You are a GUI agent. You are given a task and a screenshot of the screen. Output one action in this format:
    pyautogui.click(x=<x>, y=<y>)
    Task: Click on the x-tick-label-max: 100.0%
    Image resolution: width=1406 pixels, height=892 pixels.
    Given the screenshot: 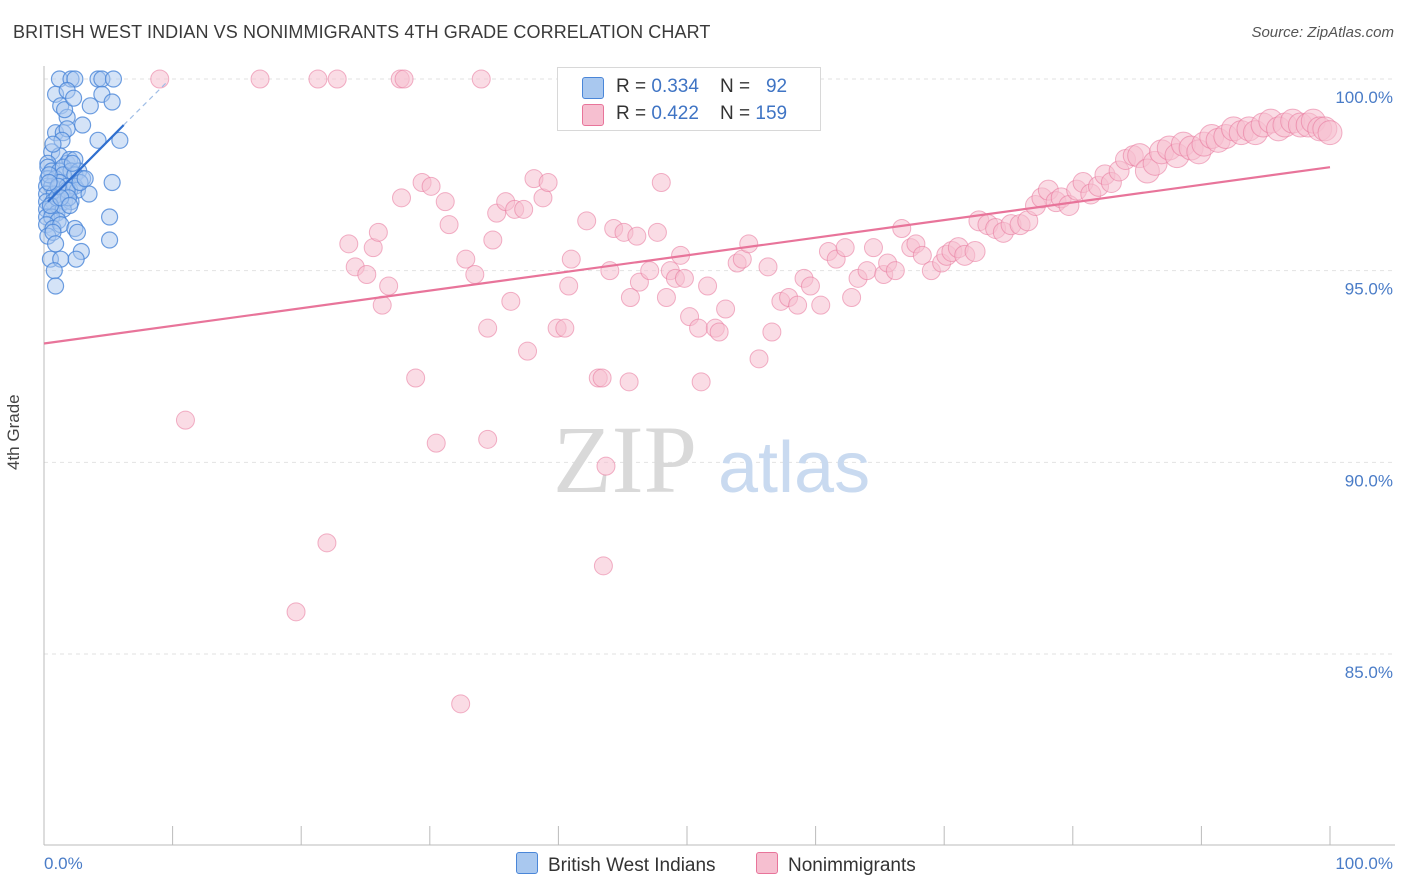 What is the action you would take?
    pyautogui.click(x=1364, y=863)
    